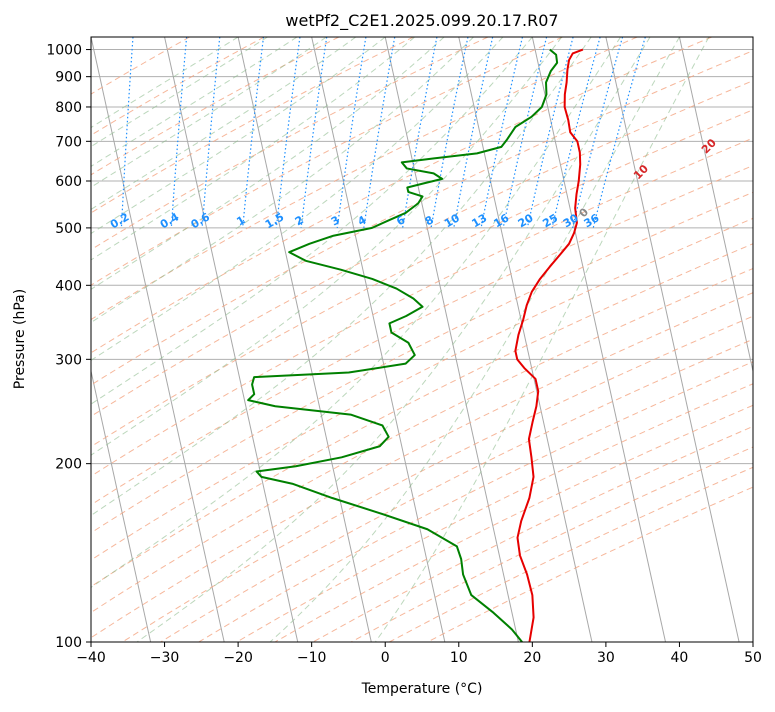 The width and height of the screenshot is (775, 712). Describe the element at coordinates (606, 658) in the screenshot. I see `x-tick-label: 30` at that location.